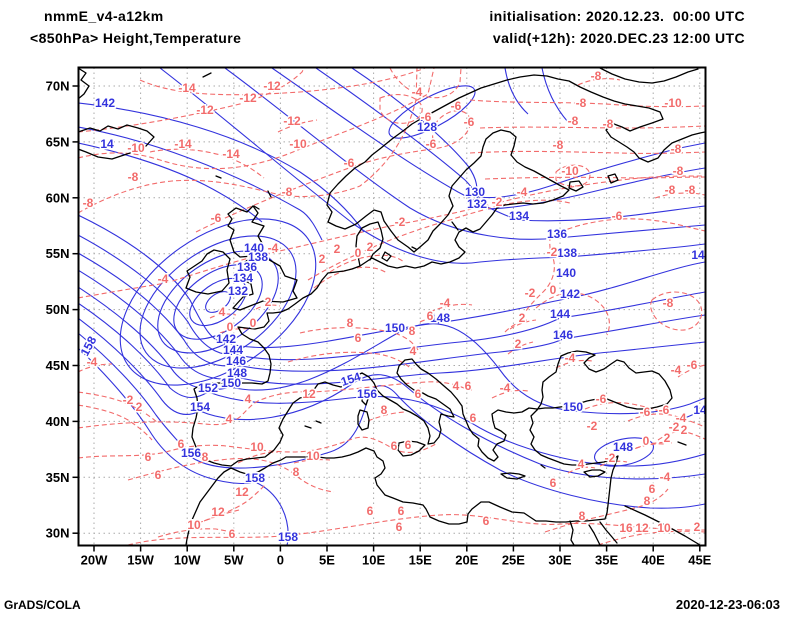  I want to click on height-value-label: 140, so click(566, 273).